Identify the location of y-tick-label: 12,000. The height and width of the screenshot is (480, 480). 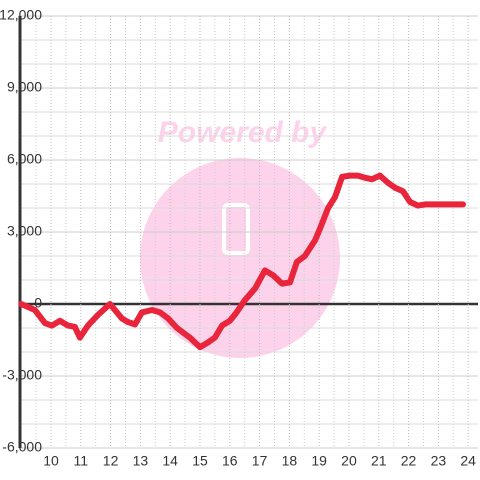
(21, 15).